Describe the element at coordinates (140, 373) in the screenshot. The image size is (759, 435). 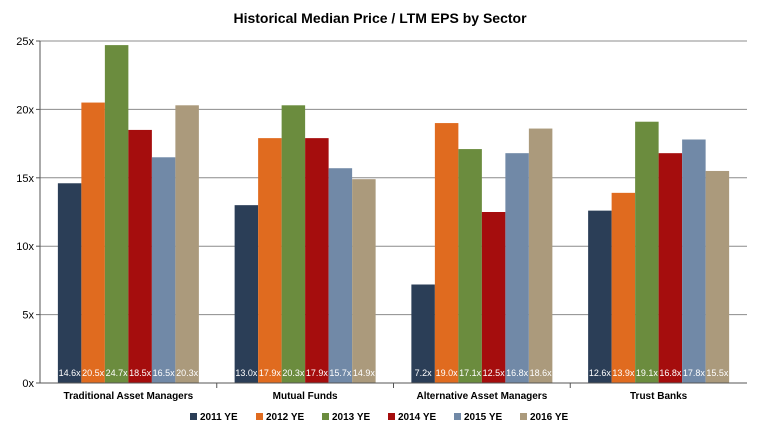
I see `data-label: 18.5x` at that location.